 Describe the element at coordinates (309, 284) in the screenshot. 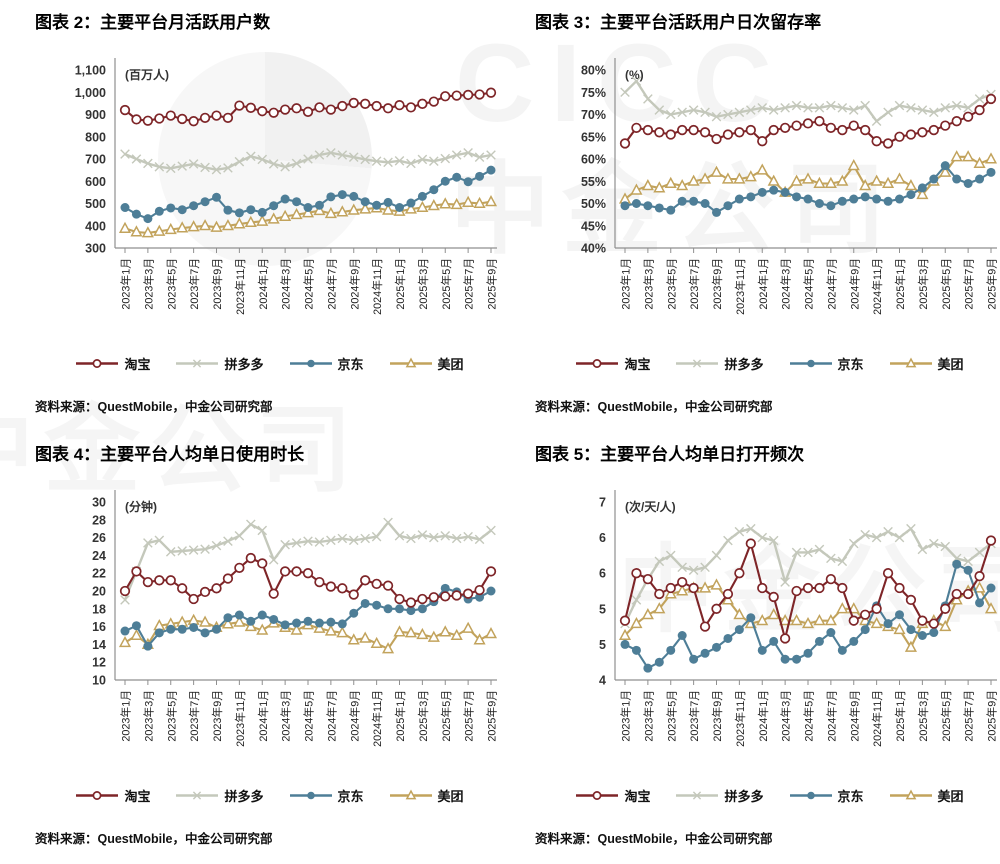

I see `svg-text: 2024年5月` at that location.